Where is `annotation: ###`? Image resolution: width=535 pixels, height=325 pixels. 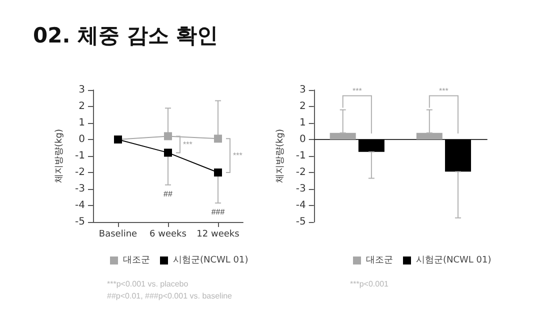
annotation: ### is located at coordinates (218, 212).